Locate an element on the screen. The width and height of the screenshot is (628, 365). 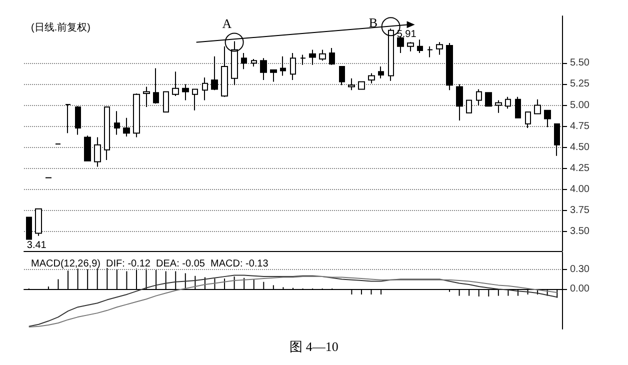
y-tick-label: 3.50 is located at coordinates (580, 232).